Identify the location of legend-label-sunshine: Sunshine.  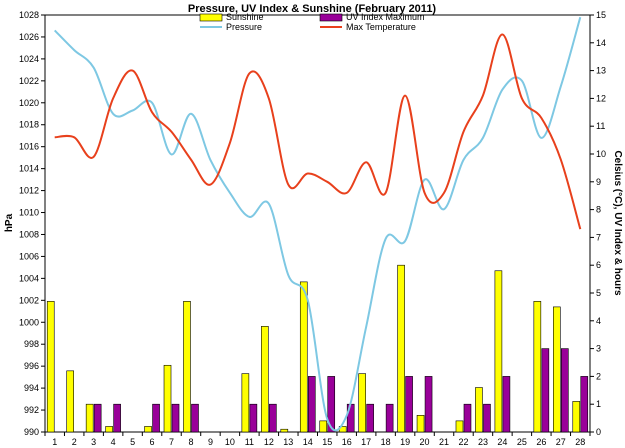
(245, 17).